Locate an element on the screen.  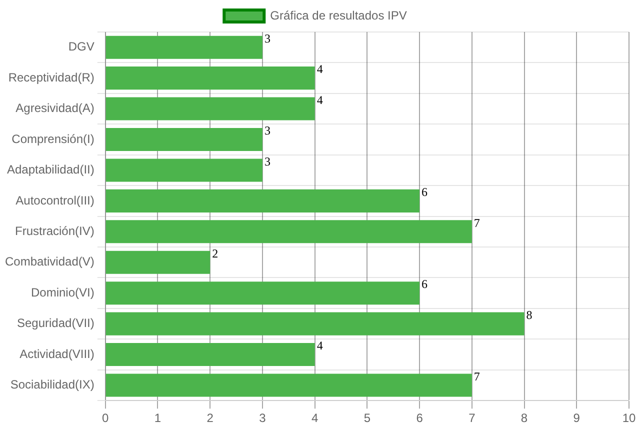
y-tick-label: Receptividad(R) is located at coordinates (51, 77).